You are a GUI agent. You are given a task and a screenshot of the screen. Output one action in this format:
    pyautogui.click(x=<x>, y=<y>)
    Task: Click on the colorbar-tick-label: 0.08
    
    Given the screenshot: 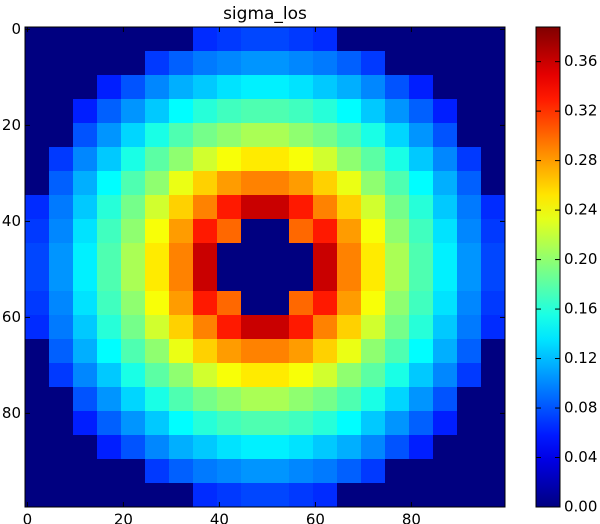 What is the action you would take?
    pyautogui.click(x=580, y=408)
    